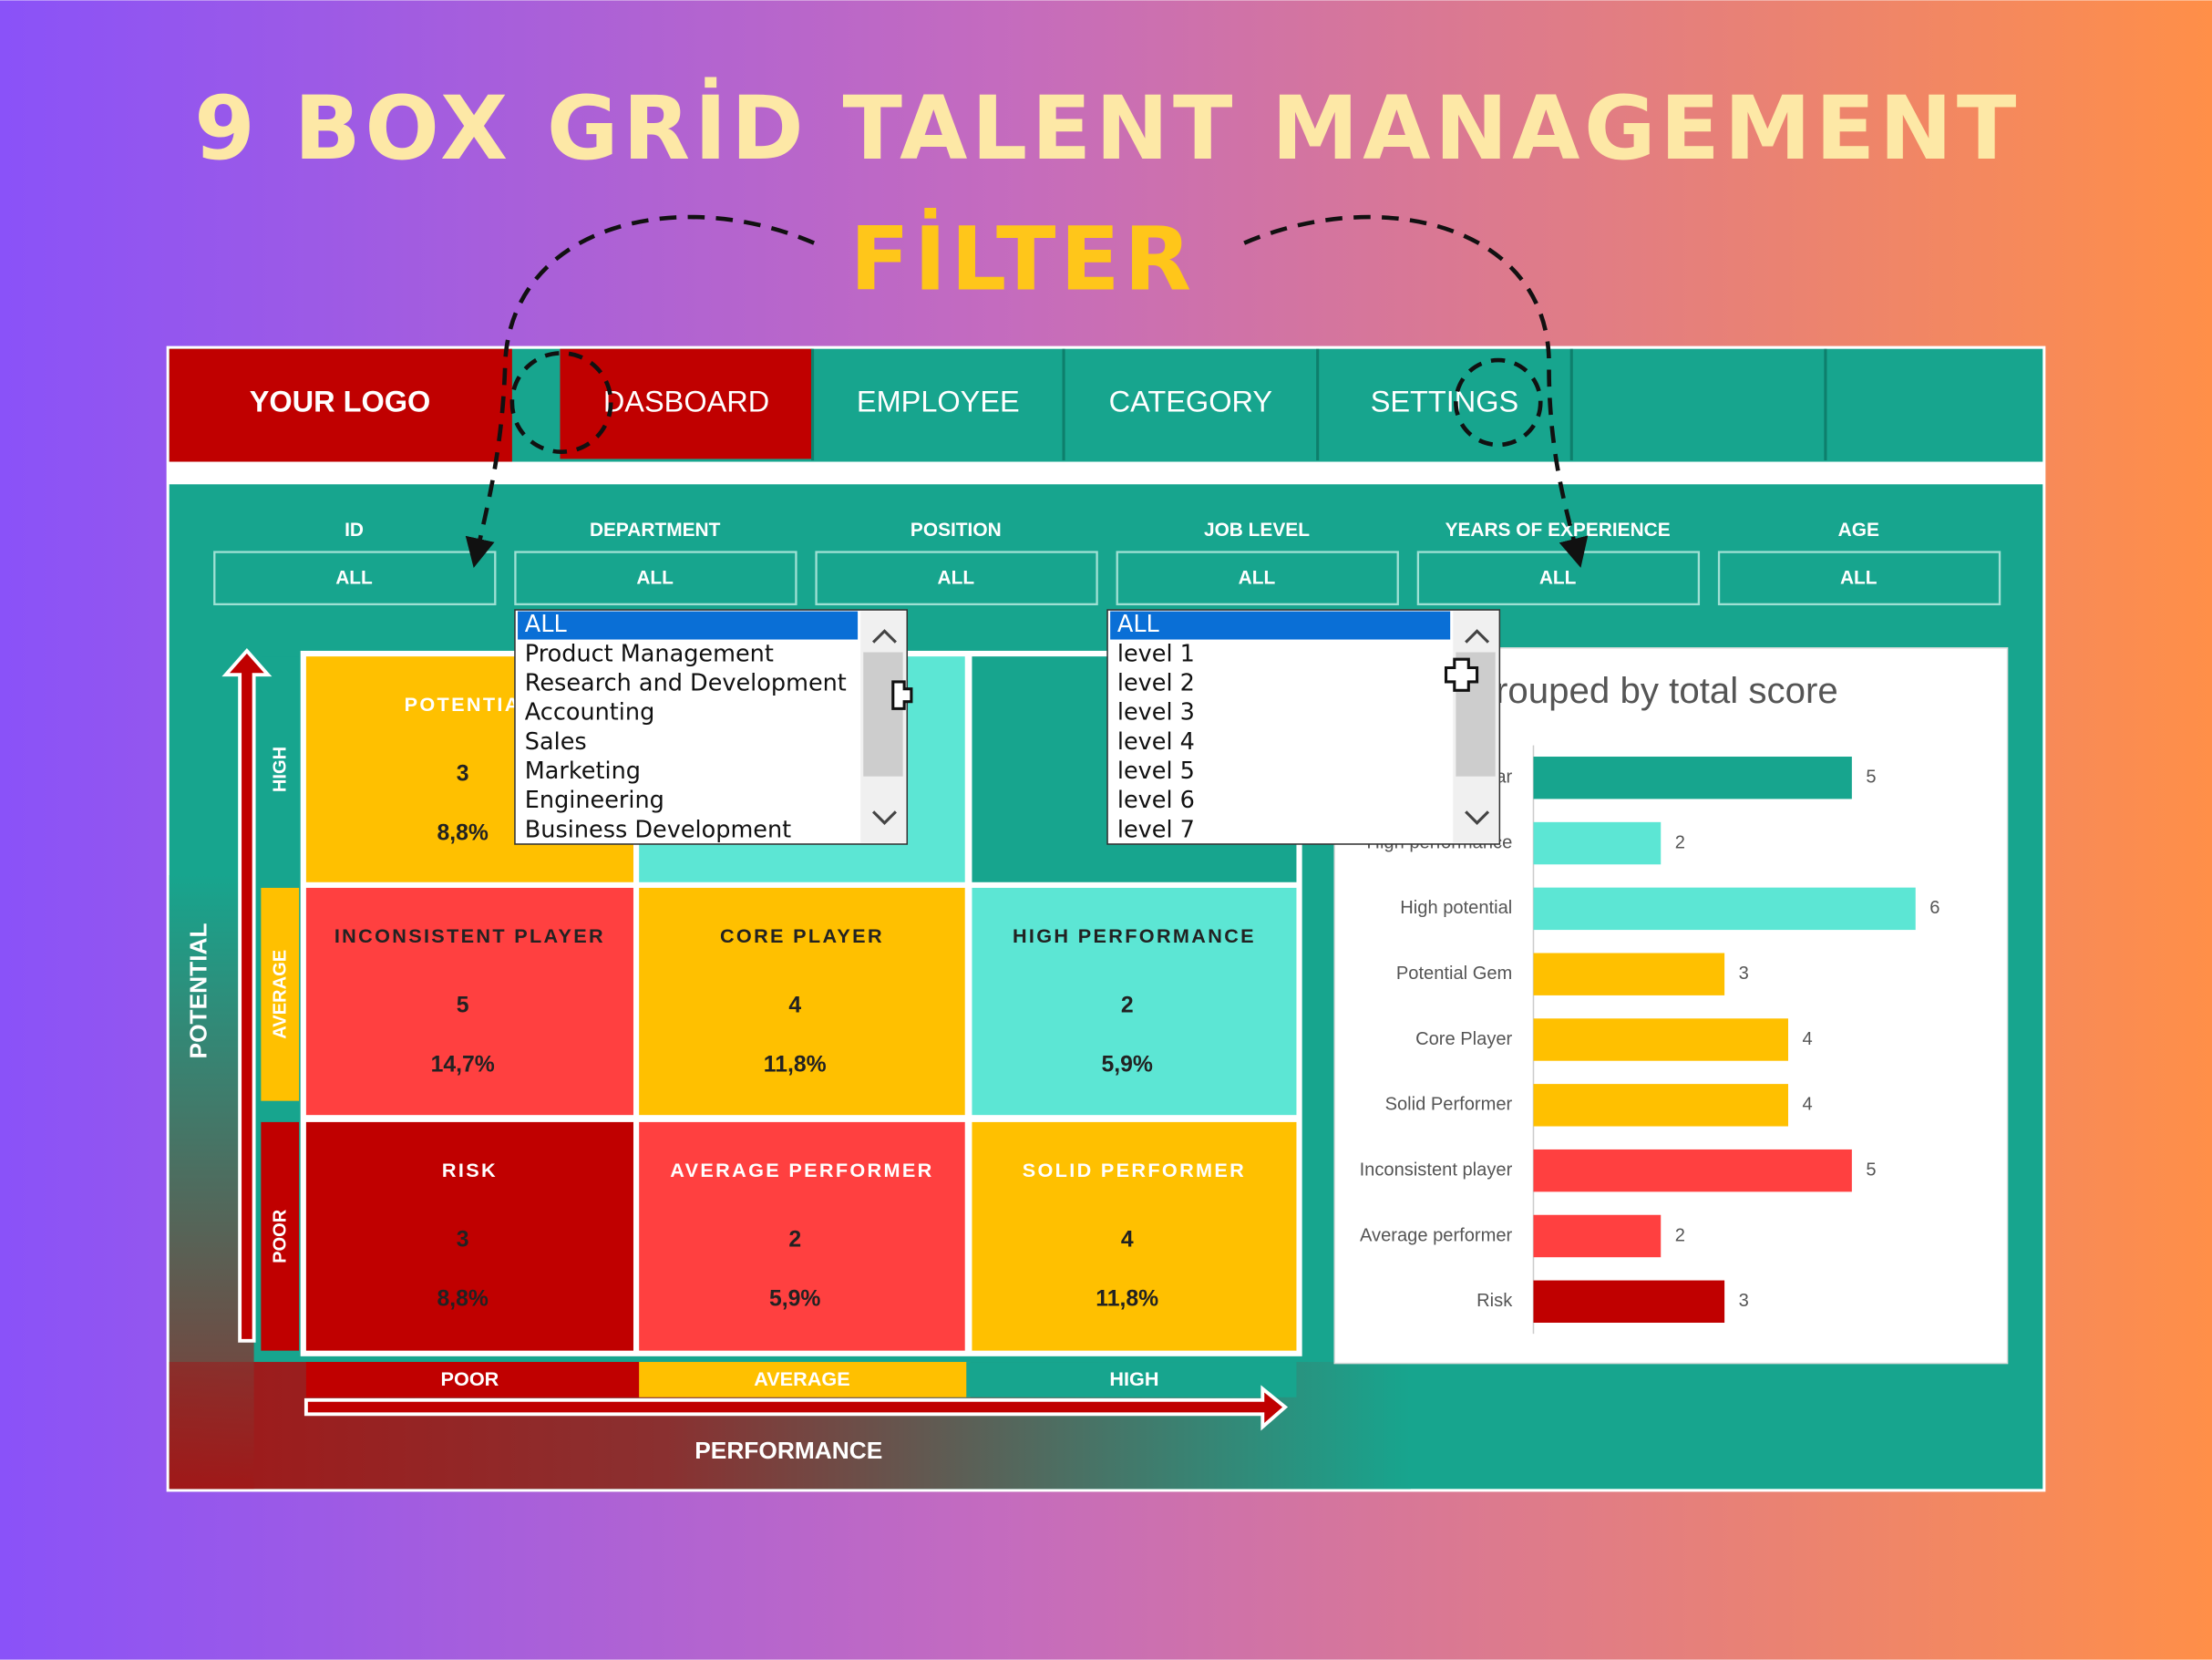 The width and height of the screenshot is (2212, 1660). I want to click on dropdown-item: Business Development, so click(658, 829).